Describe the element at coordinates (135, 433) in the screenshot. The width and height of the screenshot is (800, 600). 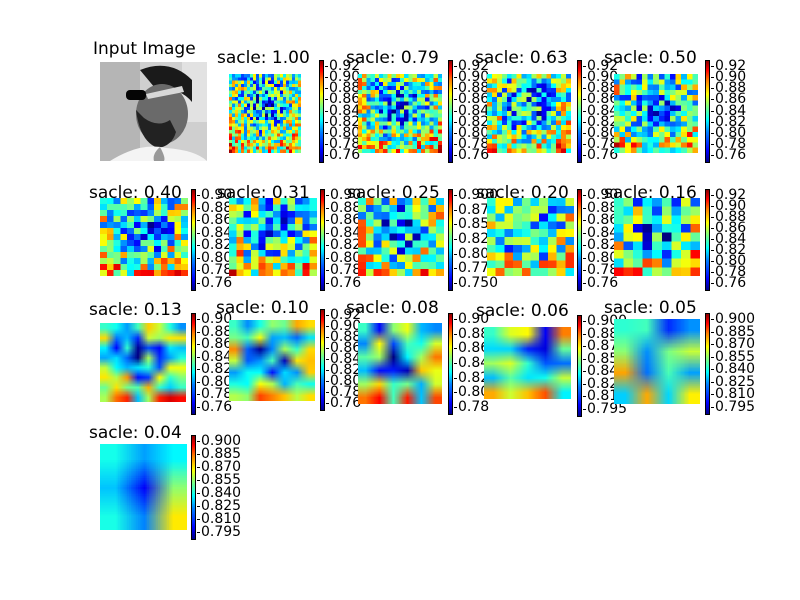
I see `panel-title: sacle: 0.04` at that location.